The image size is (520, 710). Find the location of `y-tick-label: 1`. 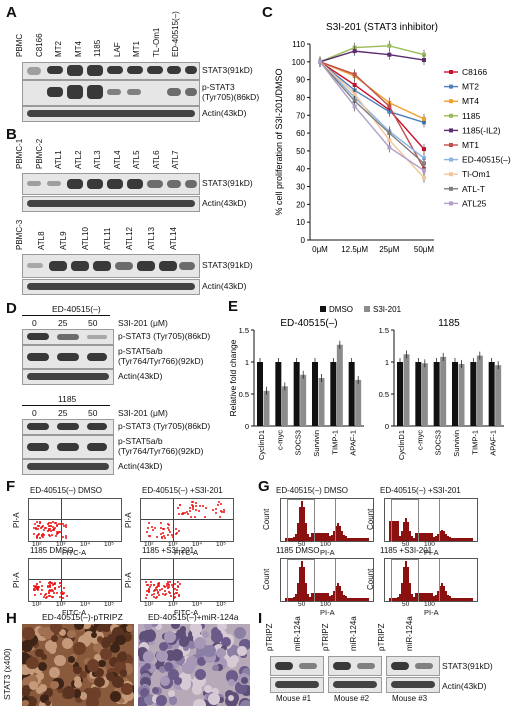

y-tick-label: 1 is located at coordinates (247, 362).